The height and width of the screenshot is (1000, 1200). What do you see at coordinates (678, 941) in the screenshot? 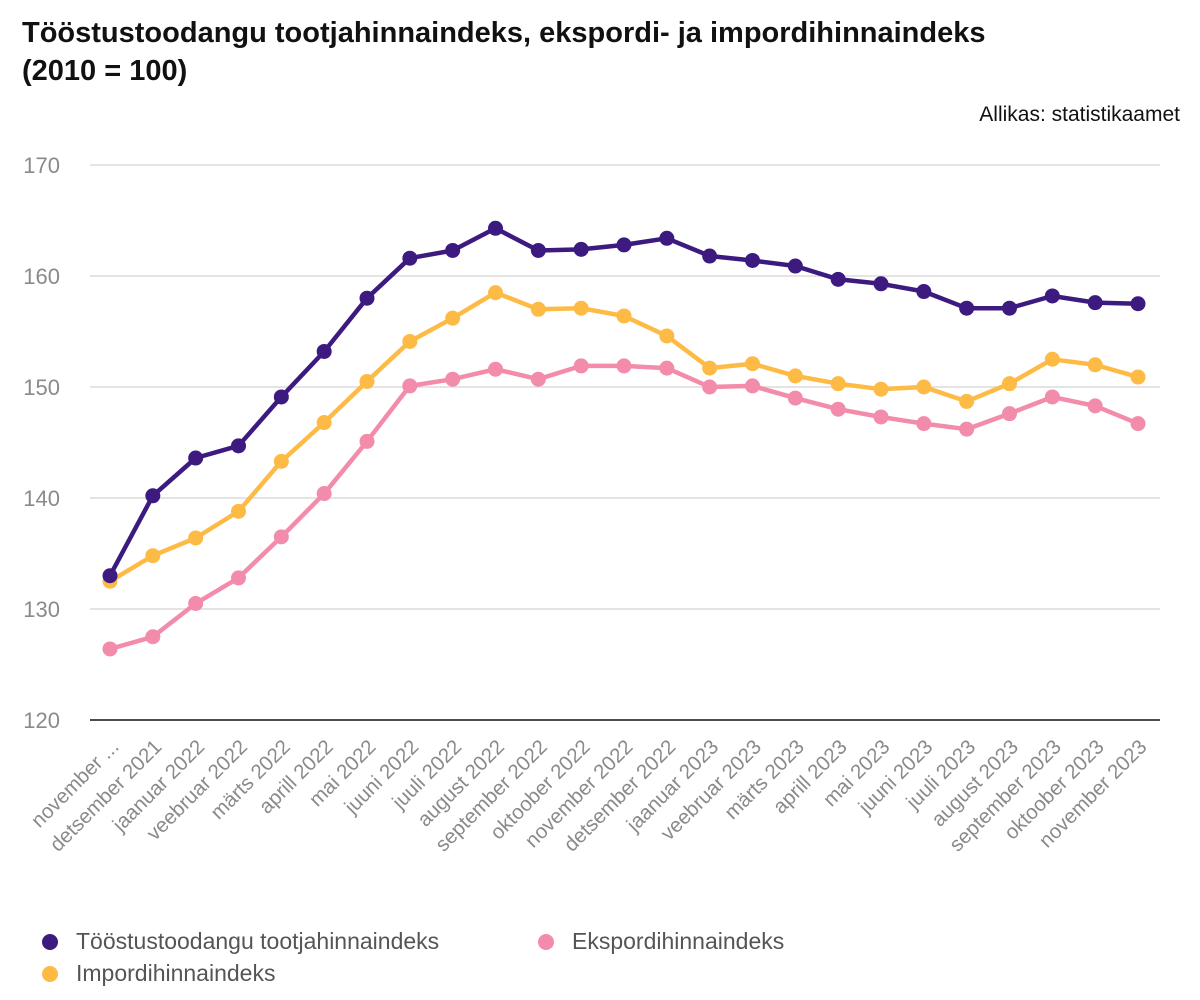
I see `legend-label: Ekspordihinnaindeks` at bounding box center [678, 941].